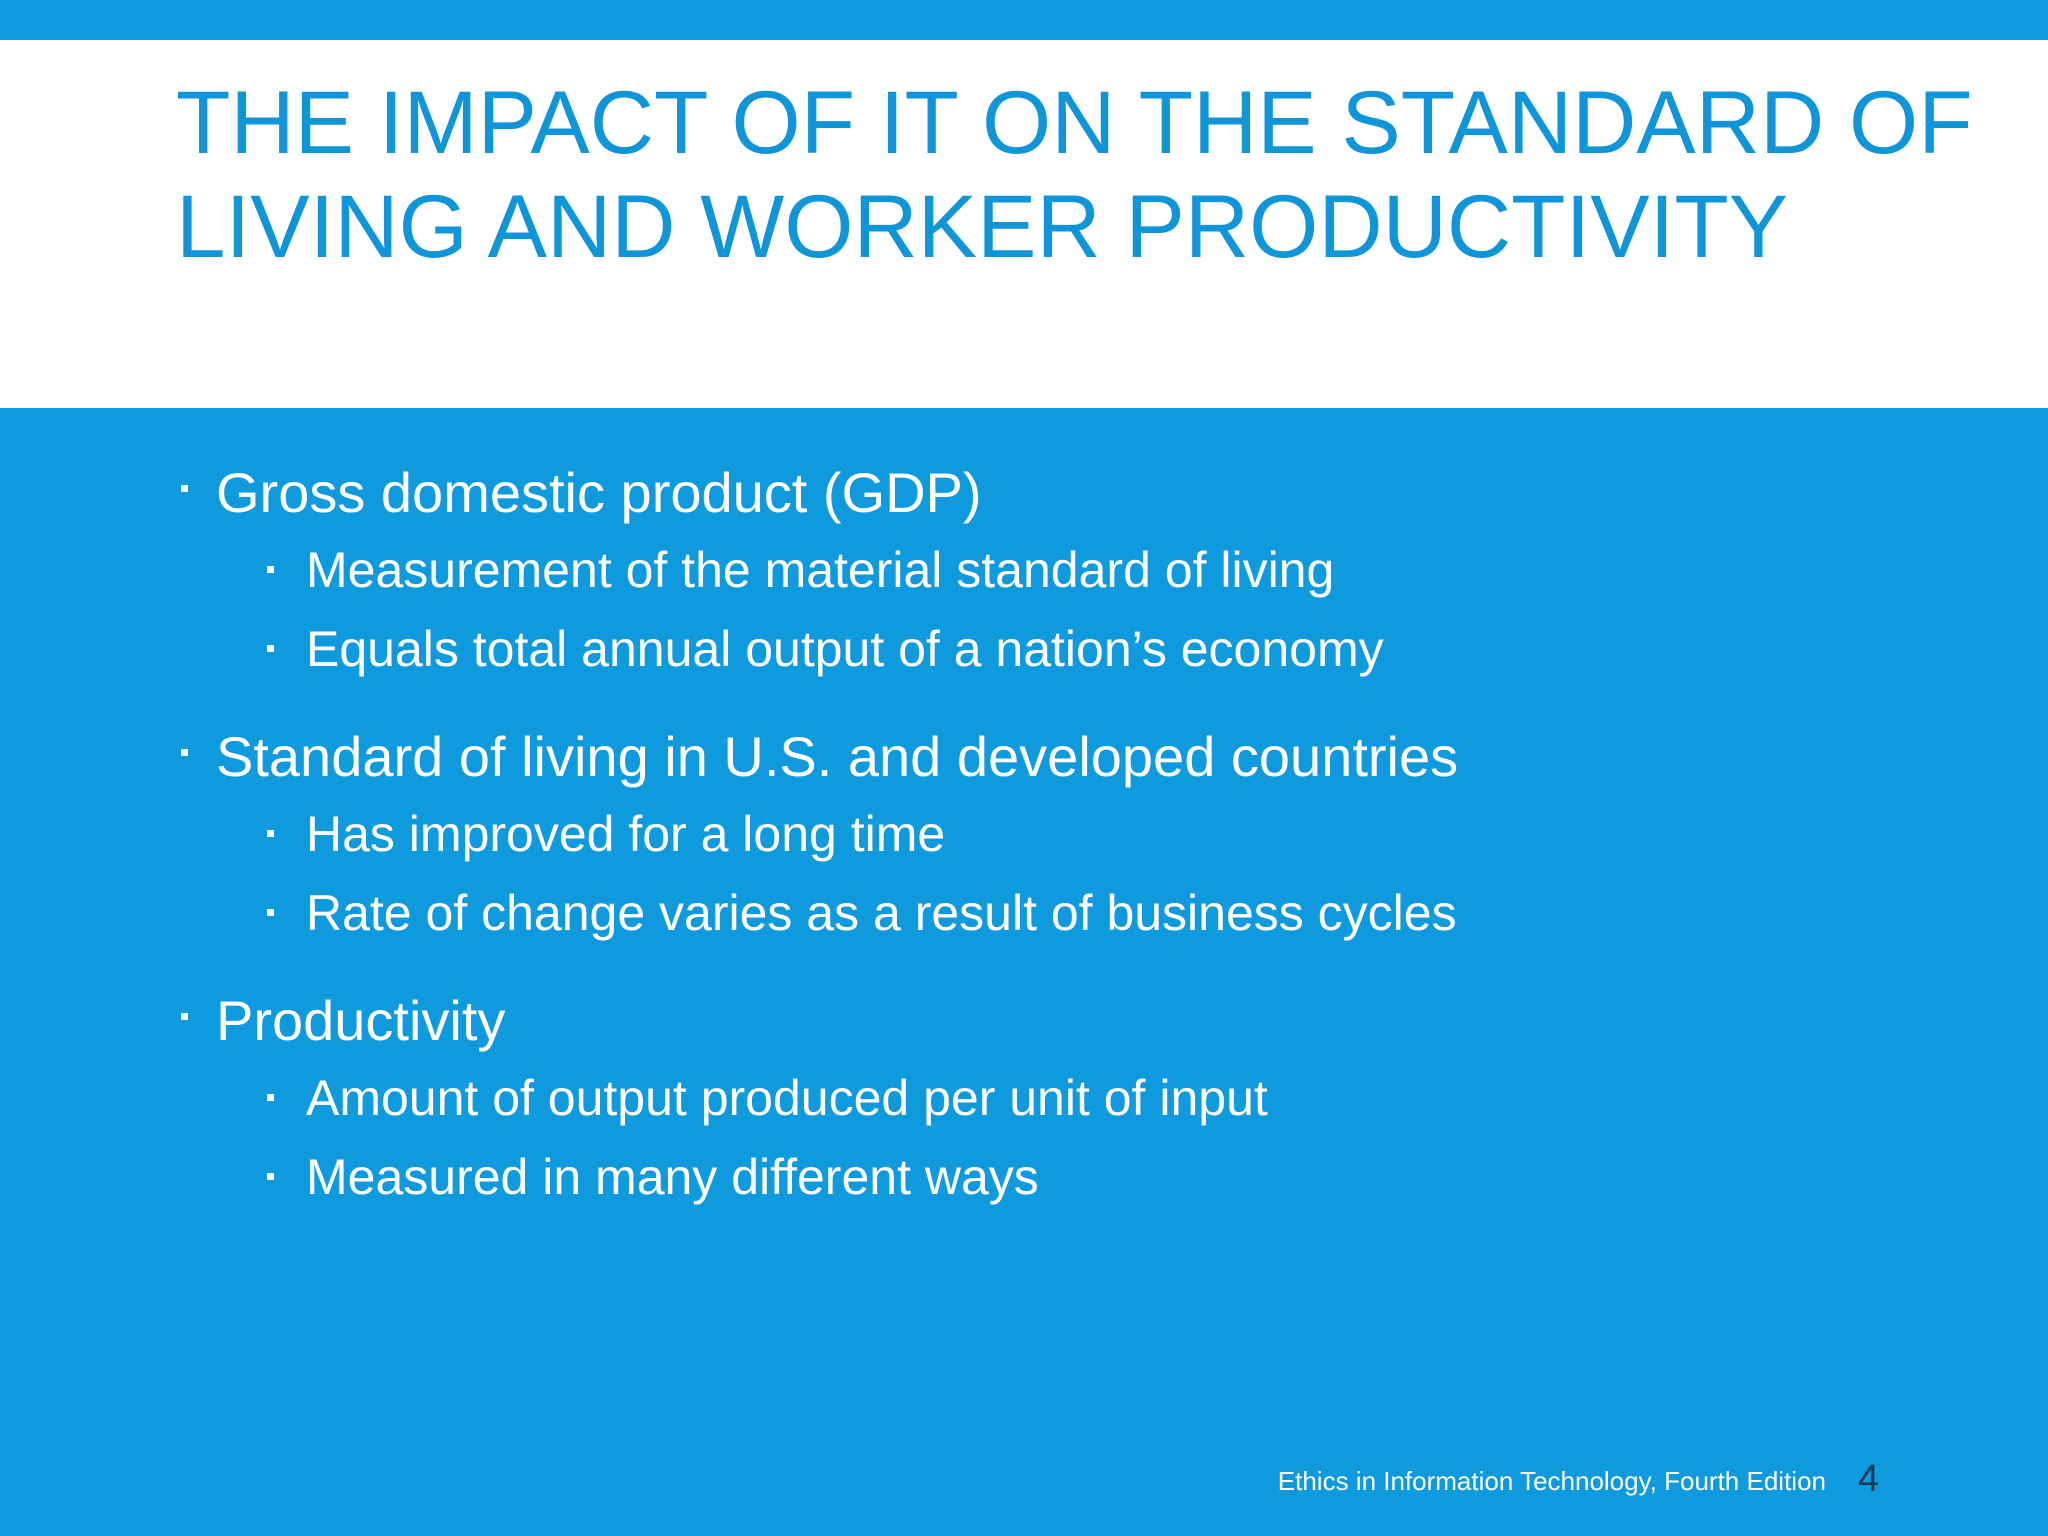 This screenshot has height=1536, width=2048. What do you see at coordinates (1071, 1177) in the screenshot?
I see `sub-bullet-item: Measured in many different ways` at bounding box center [1071, 1177].